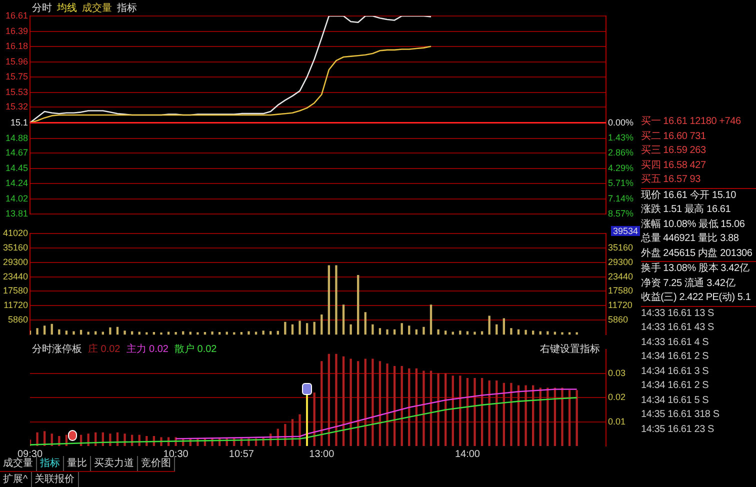 This screenshot has width=756, height=487. Describe the element at coordinates (617, 397) in the screenshot. I see `y2-tick-label: 0.02` at that location.